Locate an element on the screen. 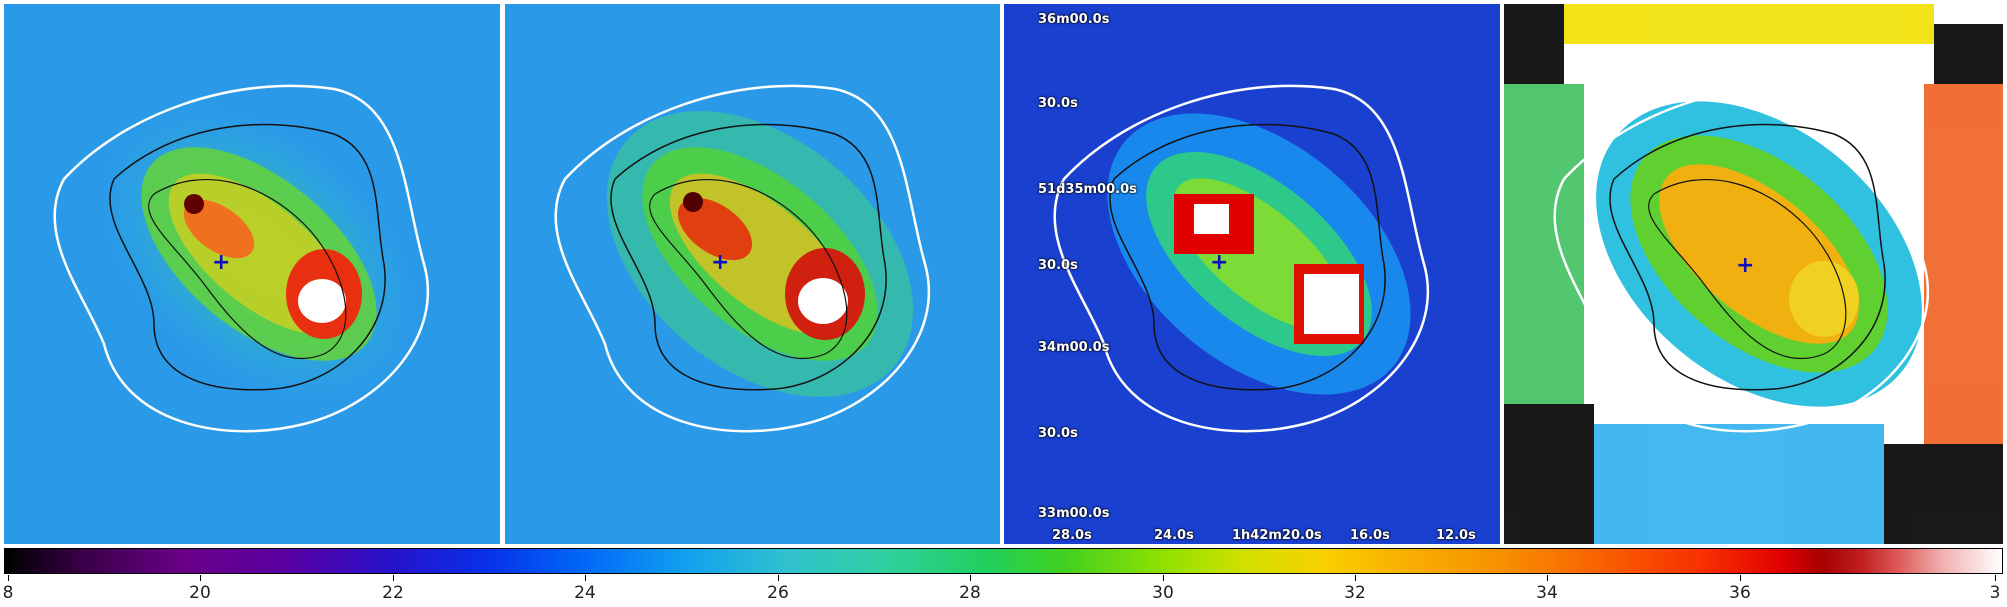  ra-label-2: 24.0s is located at coordinates (1174, 535).